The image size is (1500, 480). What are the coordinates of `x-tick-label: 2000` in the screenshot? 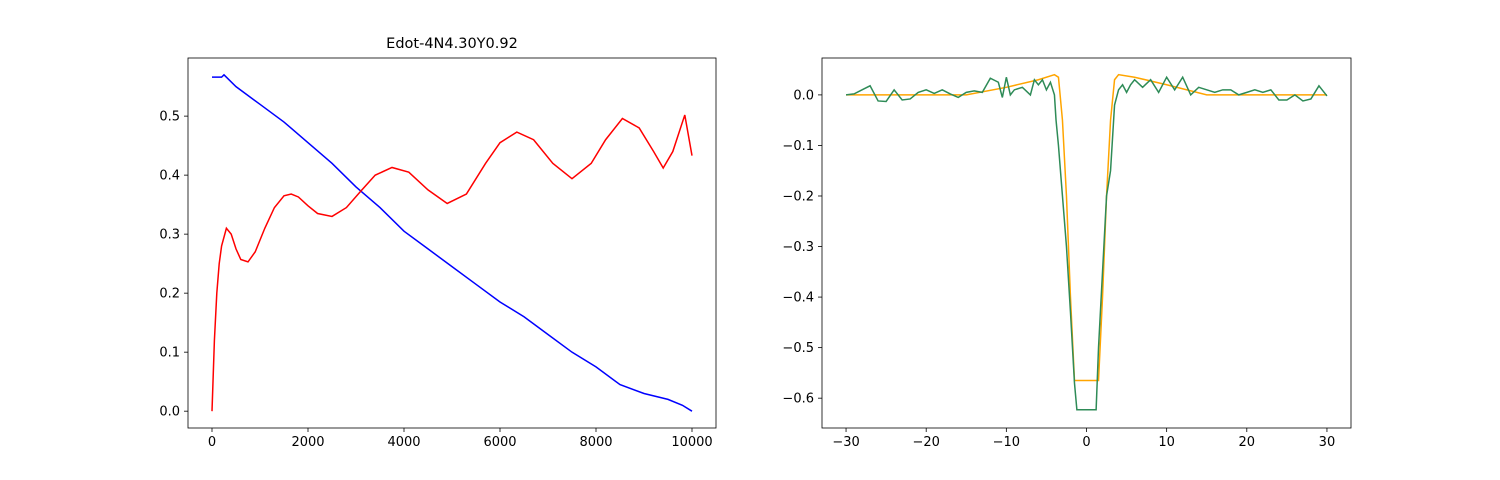 It's located at (307, 442).